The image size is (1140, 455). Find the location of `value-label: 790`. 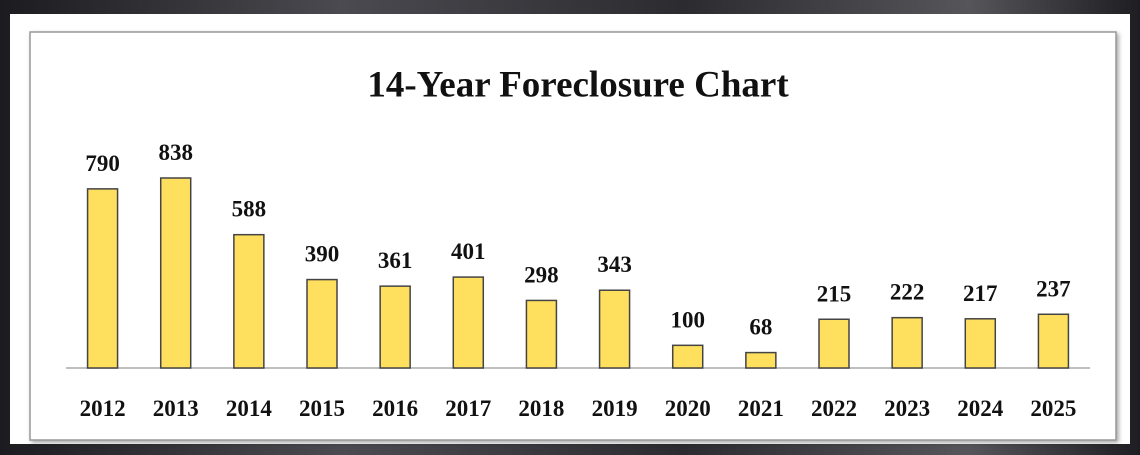

value-label: 790 is located at coordinates (102, 163).